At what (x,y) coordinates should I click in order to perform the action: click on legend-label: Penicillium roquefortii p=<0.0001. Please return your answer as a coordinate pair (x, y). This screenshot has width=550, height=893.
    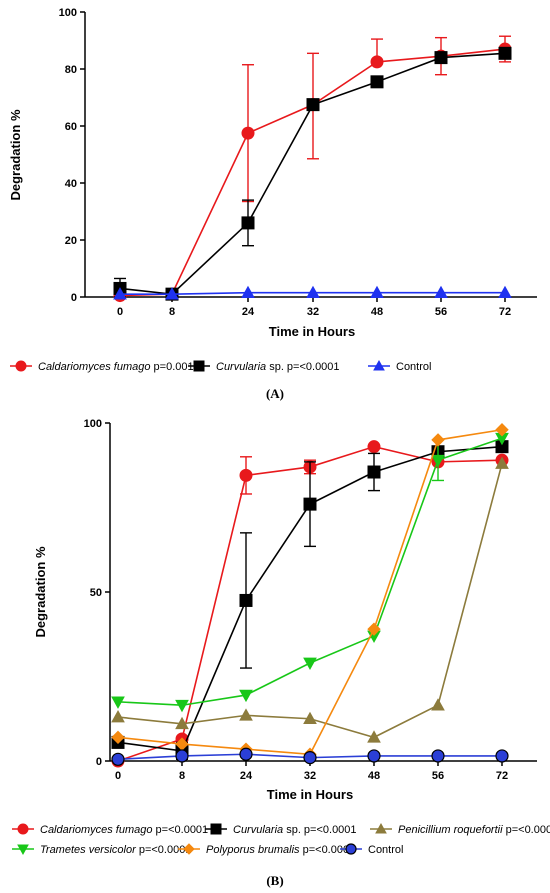
    Looking at the image, I should click on (474, 830).